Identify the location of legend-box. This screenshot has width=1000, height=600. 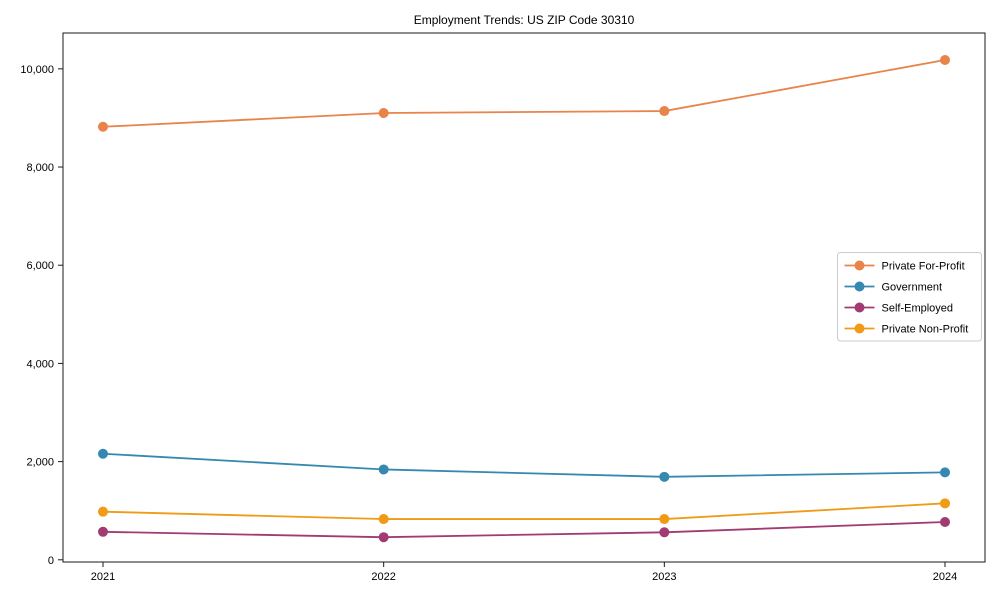
(909, 297).